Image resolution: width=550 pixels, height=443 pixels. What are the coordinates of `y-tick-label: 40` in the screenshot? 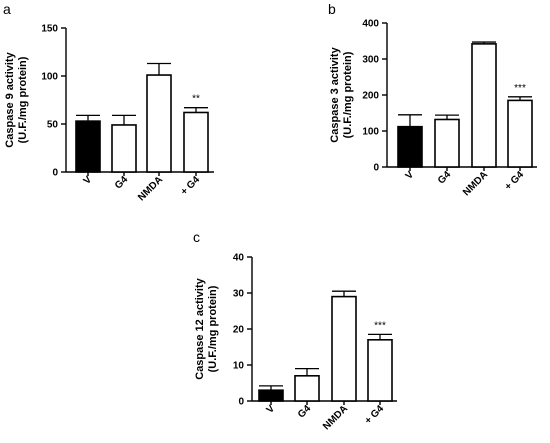 It's located at (239, 258).